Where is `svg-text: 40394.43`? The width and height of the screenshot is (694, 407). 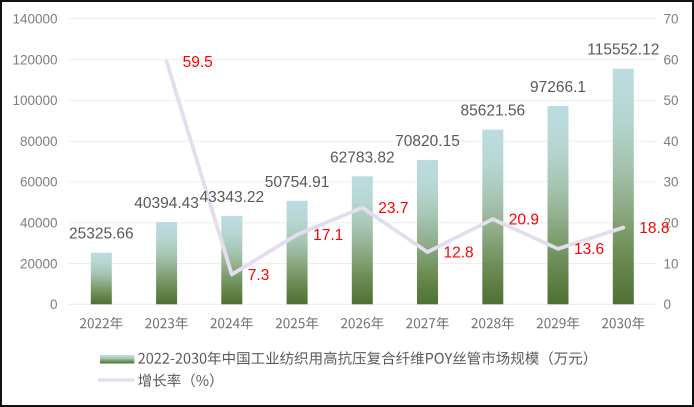 svg-text: 40394.43 is located at coordinates (166, 203).